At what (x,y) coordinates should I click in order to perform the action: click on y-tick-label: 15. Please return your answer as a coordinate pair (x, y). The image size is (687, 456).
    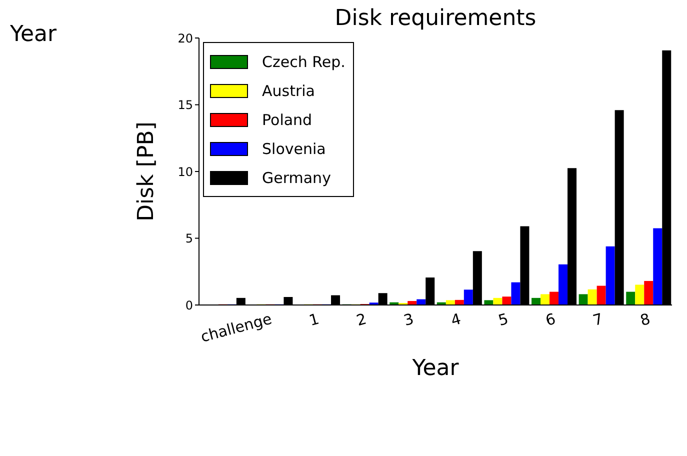
    Looking at the image, I should click on (185, 105).